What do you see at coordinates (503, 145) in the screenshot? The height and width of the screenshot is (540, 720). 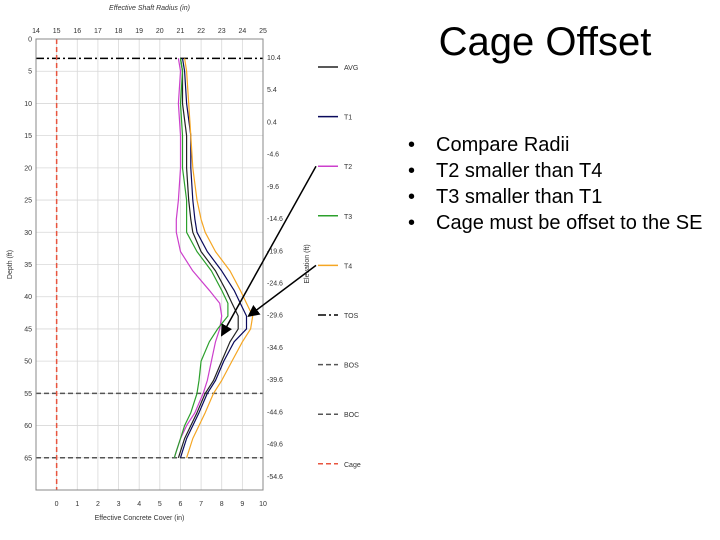 I see `bullet-text: Compare Radii` at bounding box center [503, 145].